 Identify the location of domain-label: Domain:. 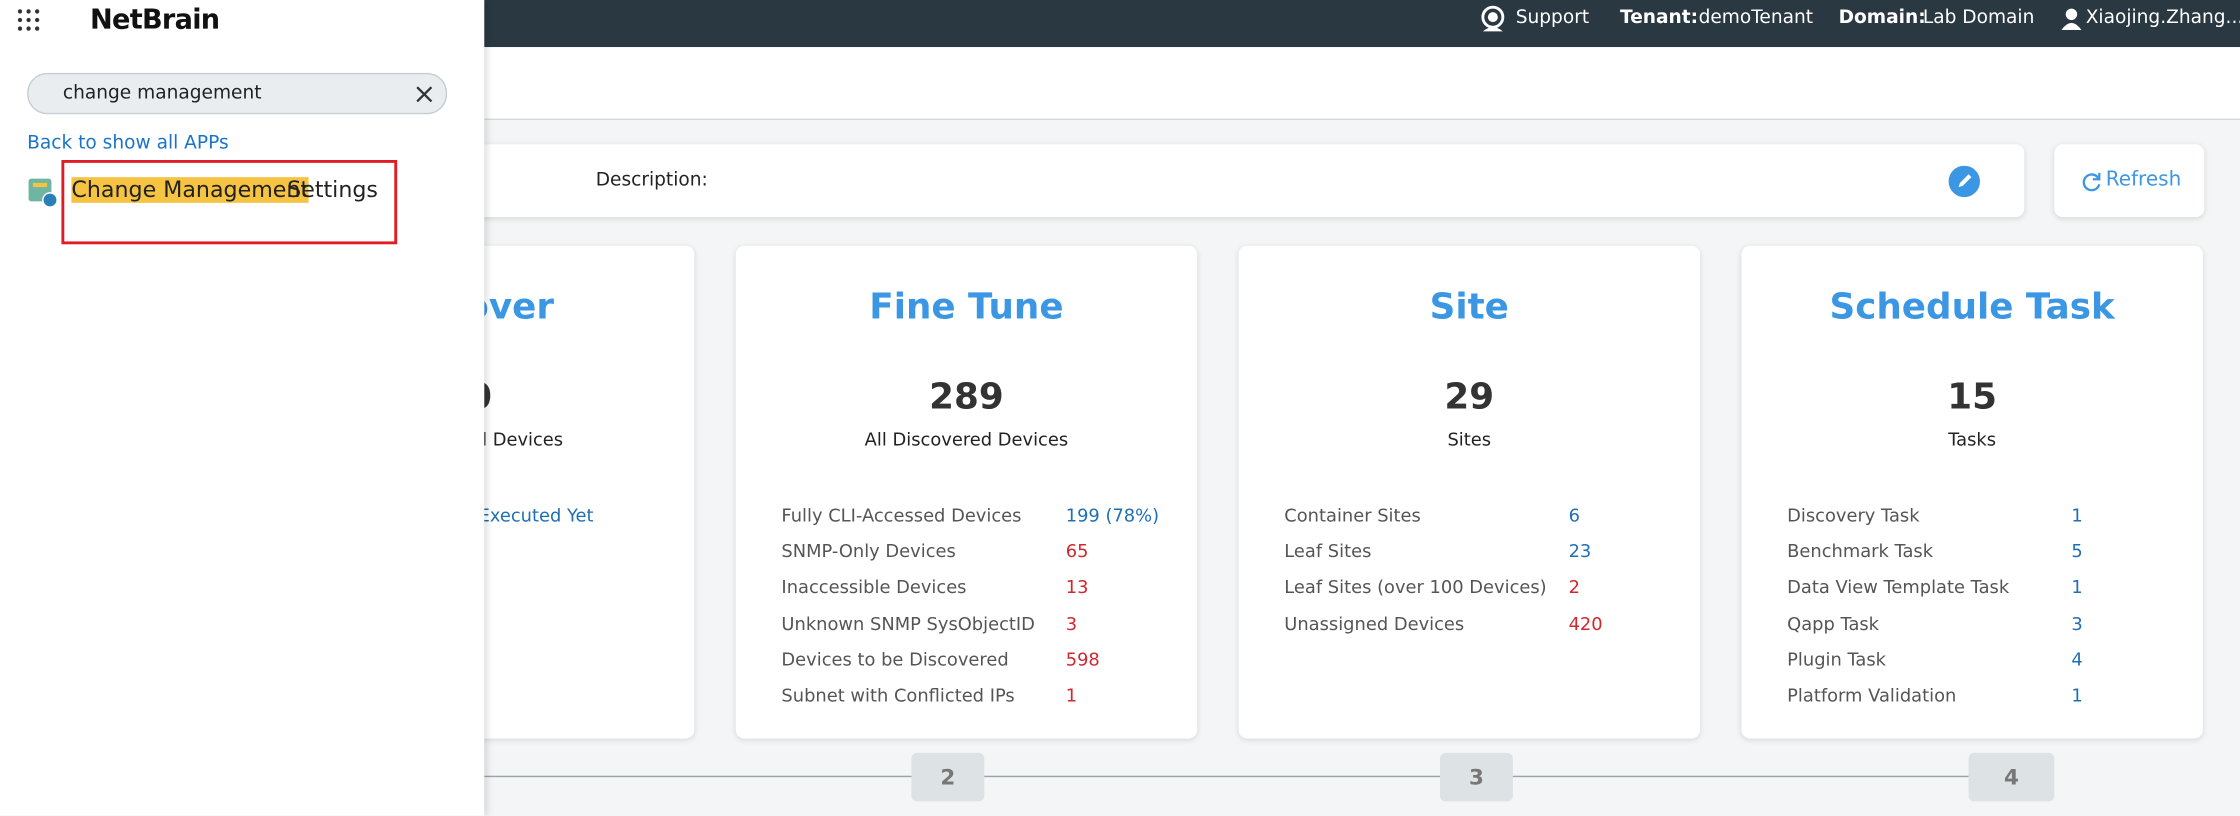
(1882, 18).